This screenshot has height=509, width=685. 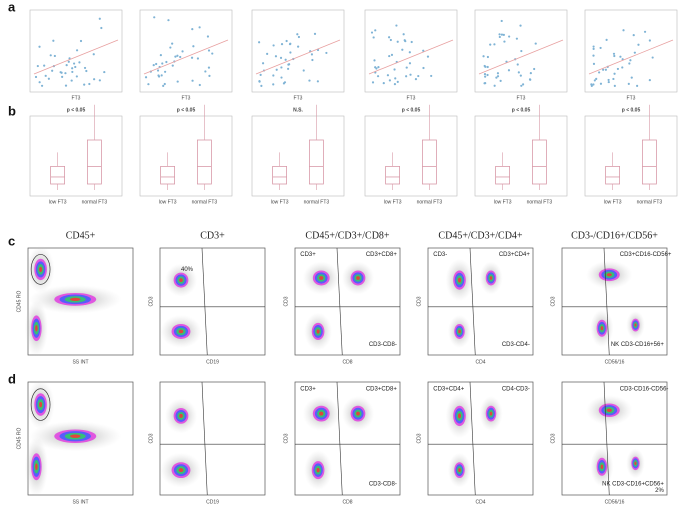 I want to click on column-title: CD3+, so click(x=212, y=235).